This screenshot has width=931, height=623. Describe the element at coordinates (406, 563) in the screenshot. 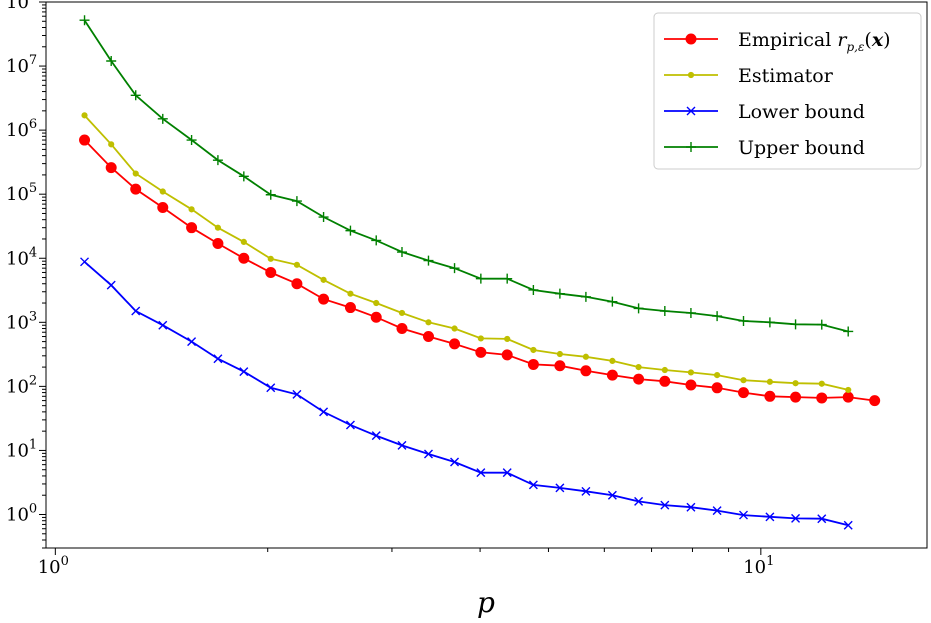

I see `x-axis-ticks: 10⁰ 10¹` at that location.